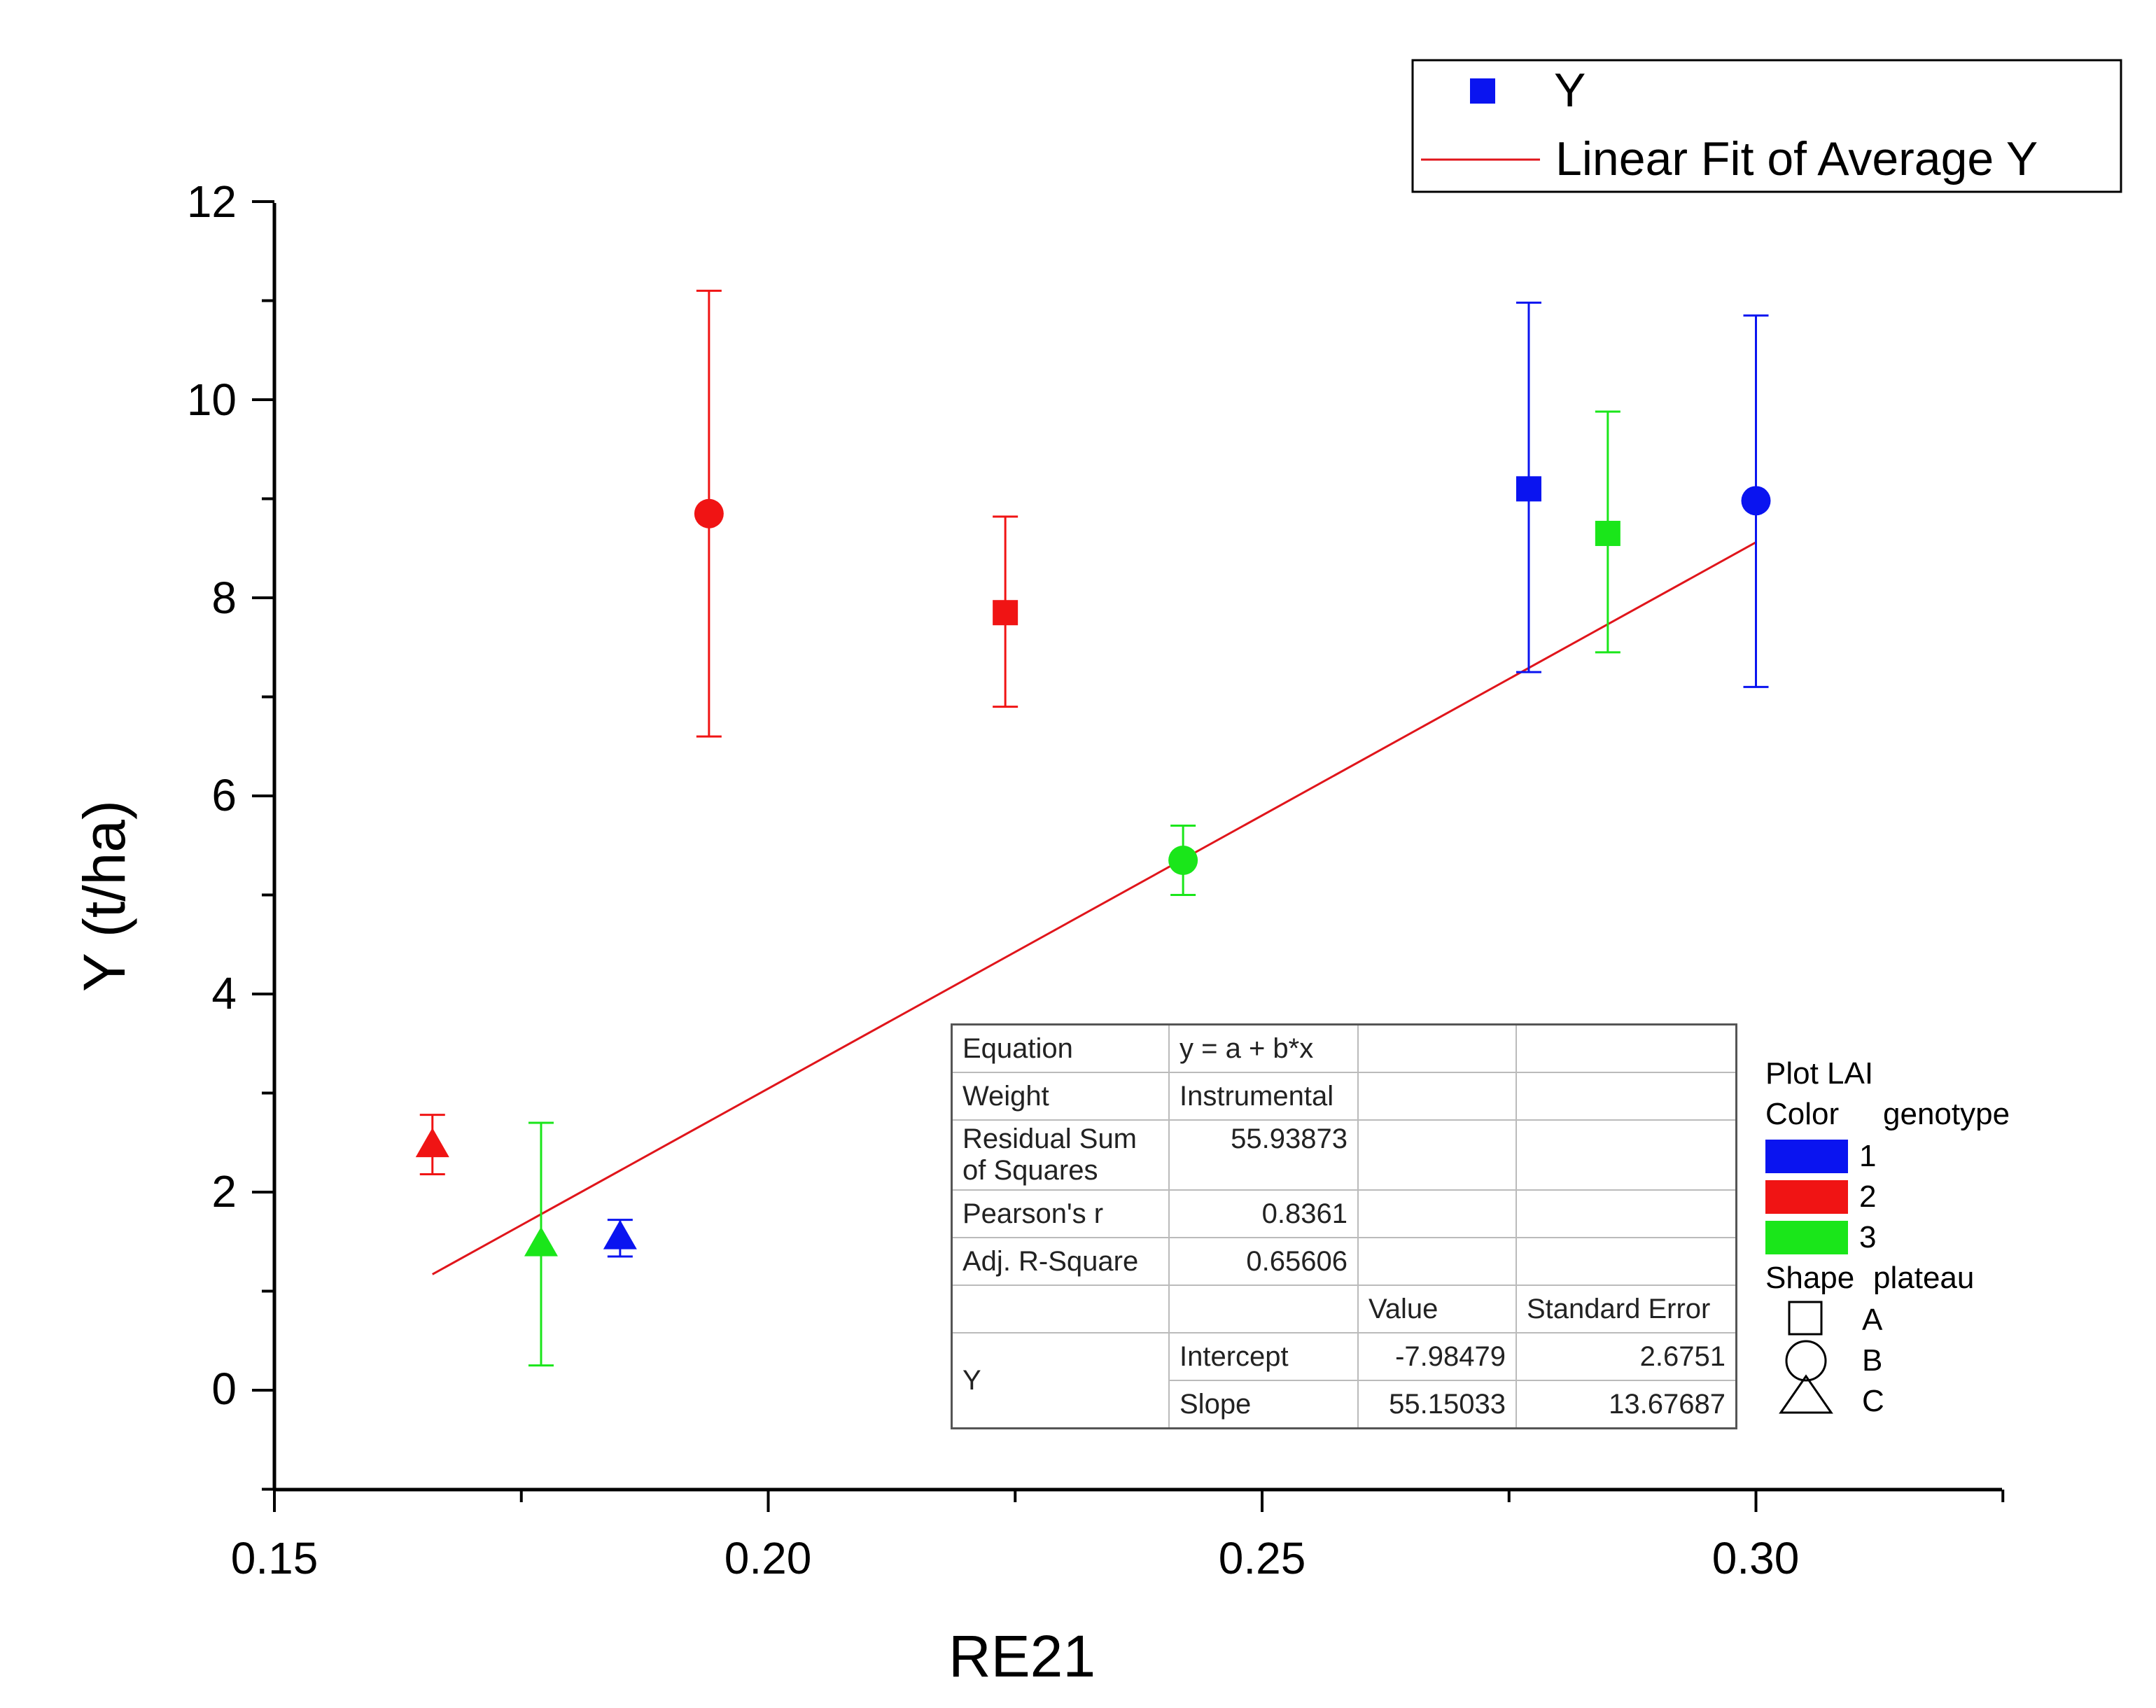  What do you see at coordinates (1802, 1114) in the screenshot?
I see `key-color-label: Color` at bounding box center [1802, 1114].